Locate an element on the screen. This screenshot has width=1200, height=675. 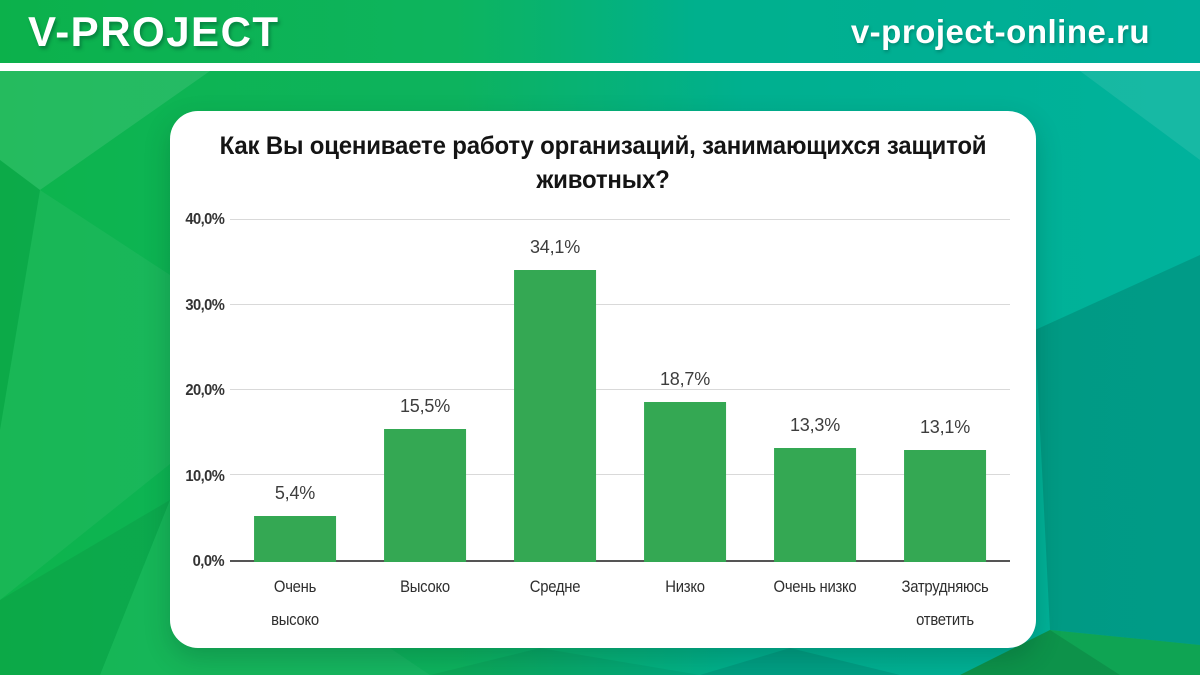
bar-value-label: 18,7% is located at coordinates (685, 379).